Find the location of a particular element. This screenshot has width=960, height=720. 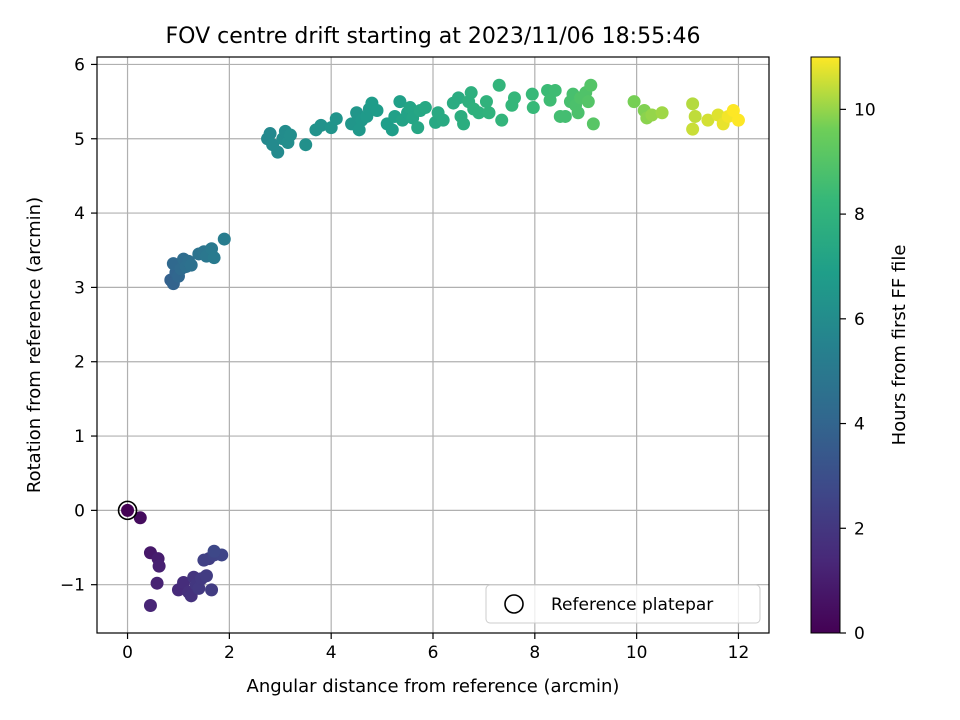

x-tick-label: 10 is located at coordinates (637, 653).